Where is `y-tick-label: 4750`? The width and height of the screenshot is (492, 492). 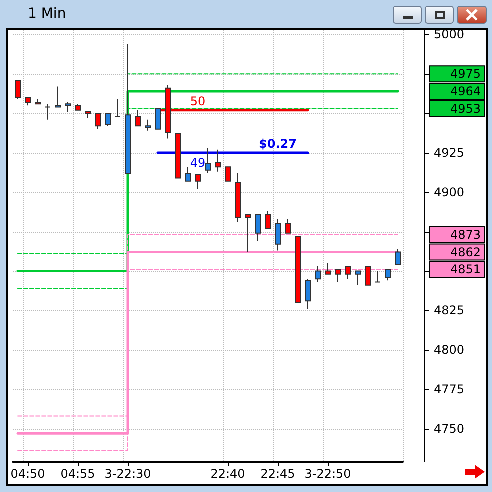 y-tick-label: 4750 is located at coordinates (449, 429).